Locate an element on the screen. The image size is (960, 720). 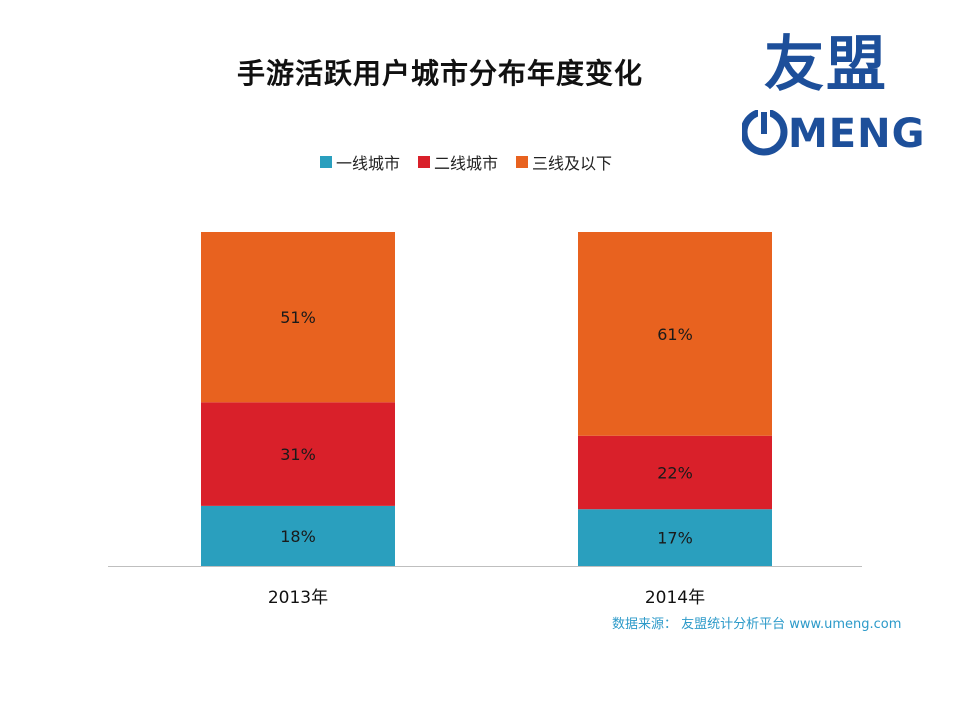
legend-swatch-tier2 is located at coordinates (424, 162).